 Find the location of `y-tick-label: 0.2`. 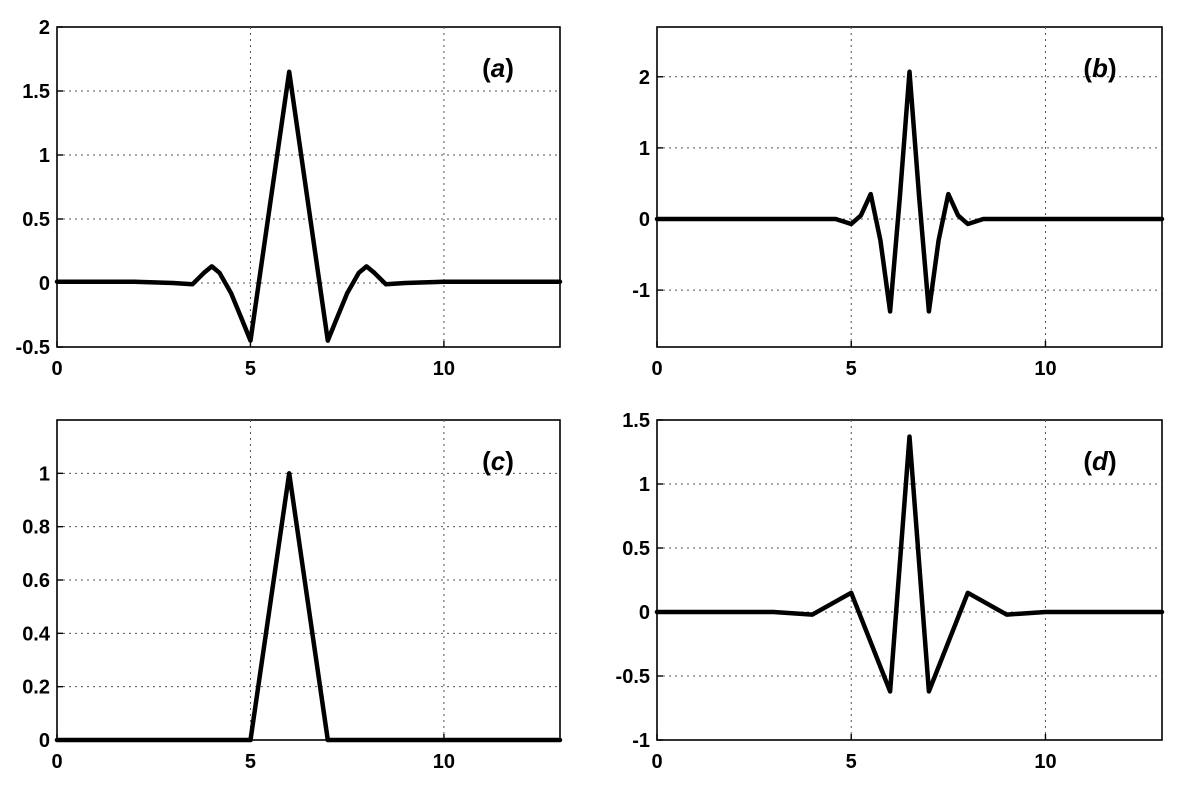

y-tick-label: 0.2 is located at coordinates (36, 688).